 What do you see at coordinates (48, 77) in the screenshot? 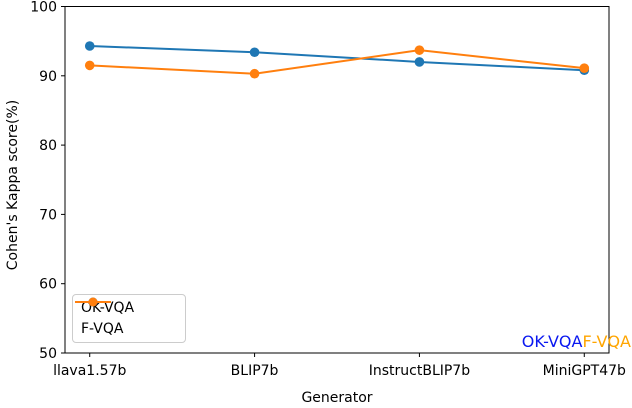
I see `y-tick-label: 90` at bounding box center [48, 77].